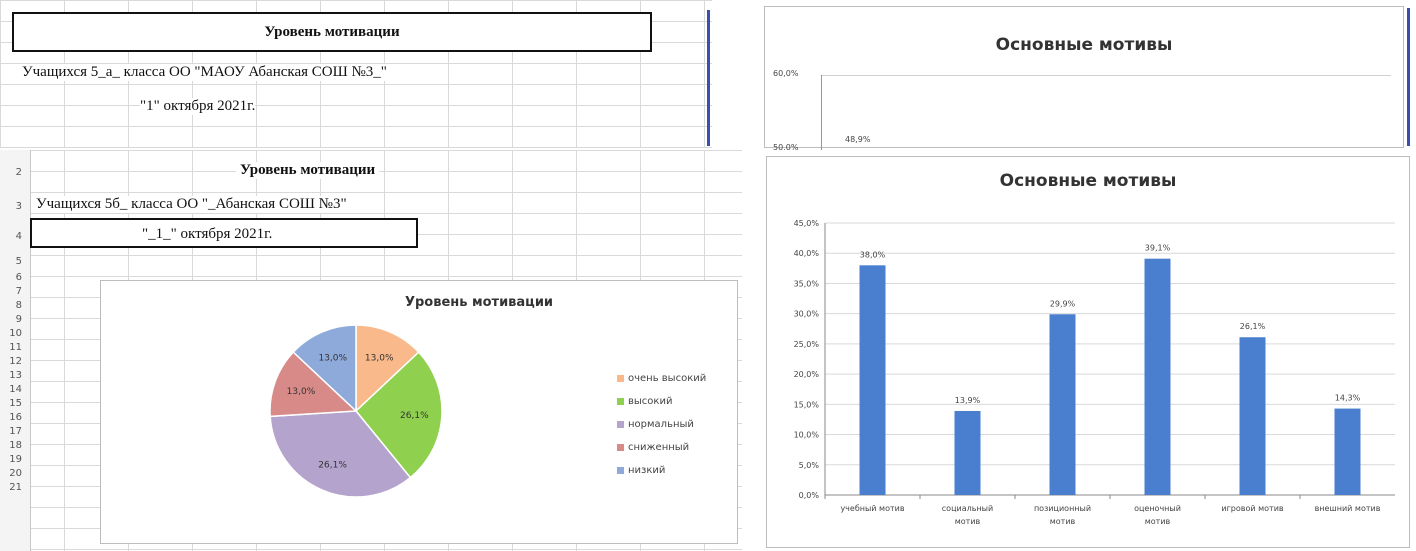 The height and width of the screenshot is (551, 1416). What do you see at coordinates (15, 445) in the screenshot?
I see `row-number: 18` at bounding box center [15, 445].